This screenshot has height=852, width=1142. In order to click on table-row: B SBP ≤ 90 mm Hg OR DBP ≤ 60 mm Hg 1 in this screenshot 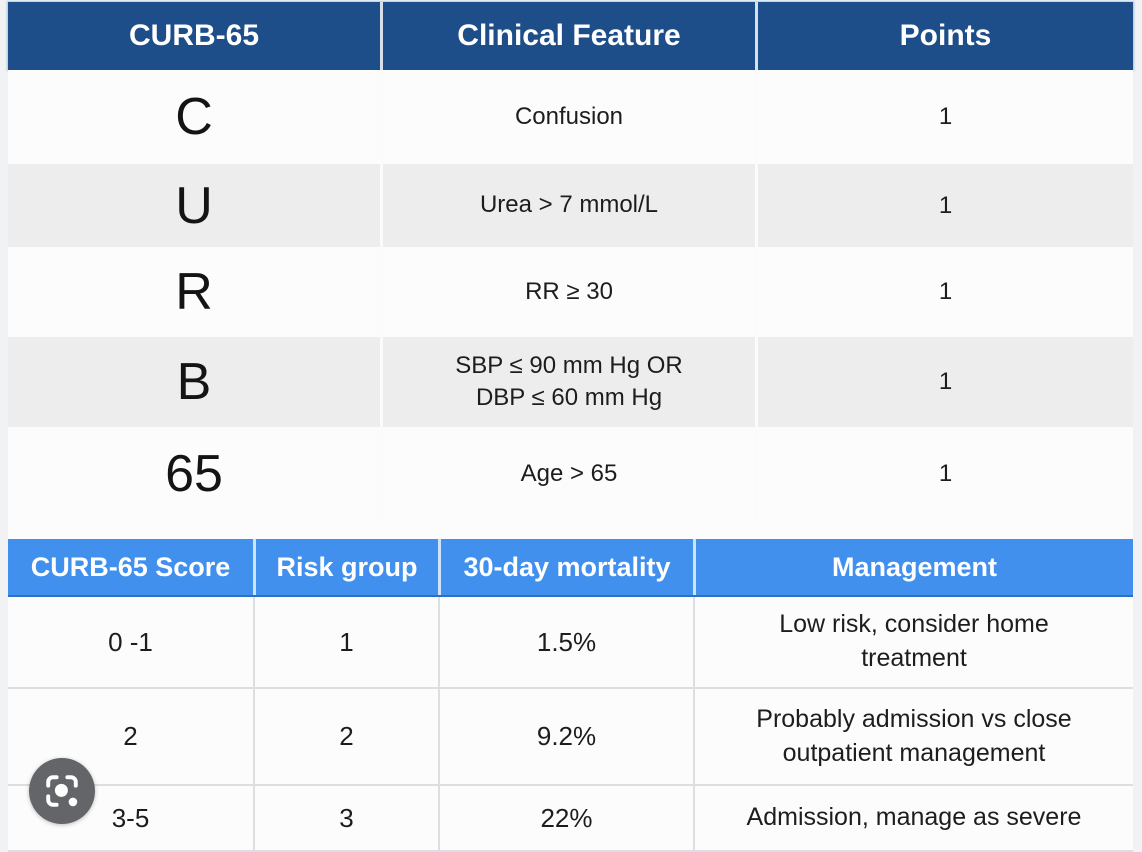, I will do `click(570, 382)`.